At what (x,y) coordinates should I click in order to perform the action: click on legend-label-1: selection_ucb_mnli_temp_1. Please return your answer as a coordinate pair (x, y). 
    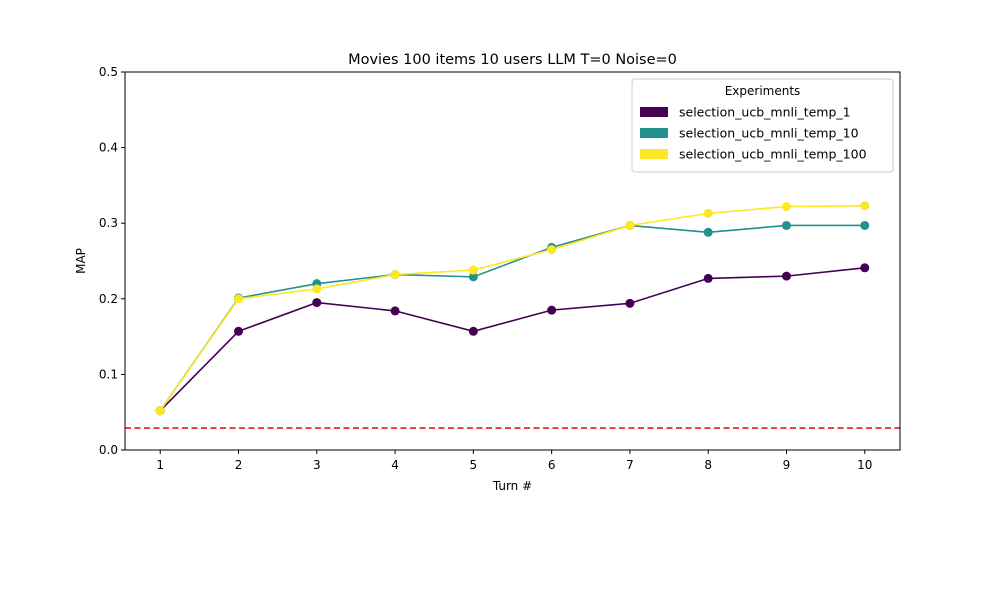
    Looking at the image, I should click on (765, 112).